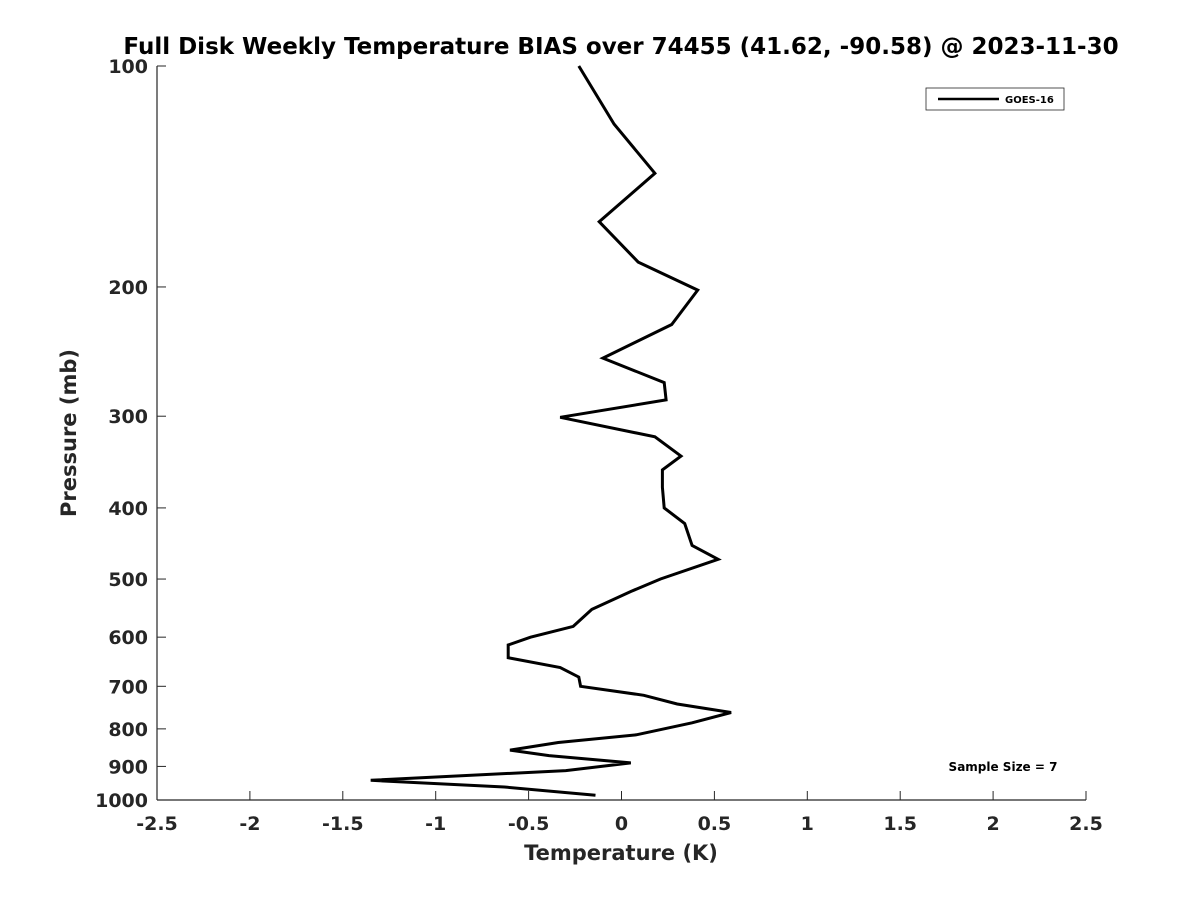  I want to click on x-tick-label: -2, so click(249, 824).